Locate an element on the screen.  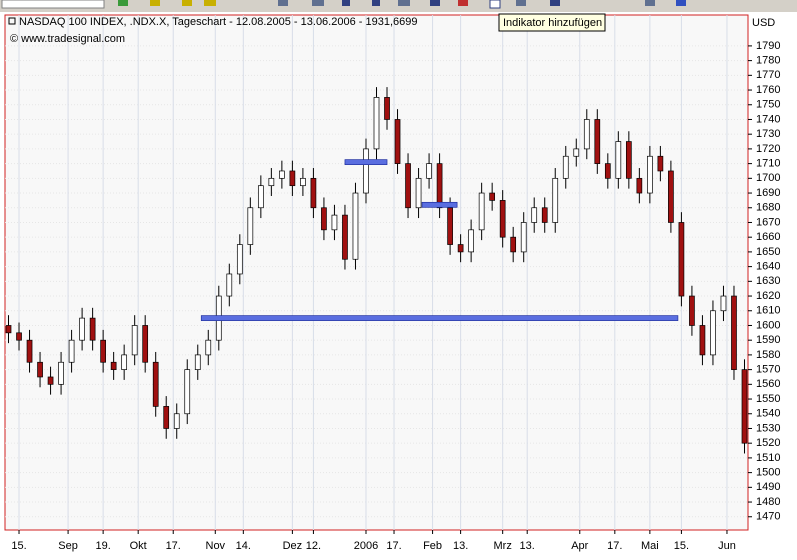
x-tick-label: 15. is located at coordinates (681, 546).